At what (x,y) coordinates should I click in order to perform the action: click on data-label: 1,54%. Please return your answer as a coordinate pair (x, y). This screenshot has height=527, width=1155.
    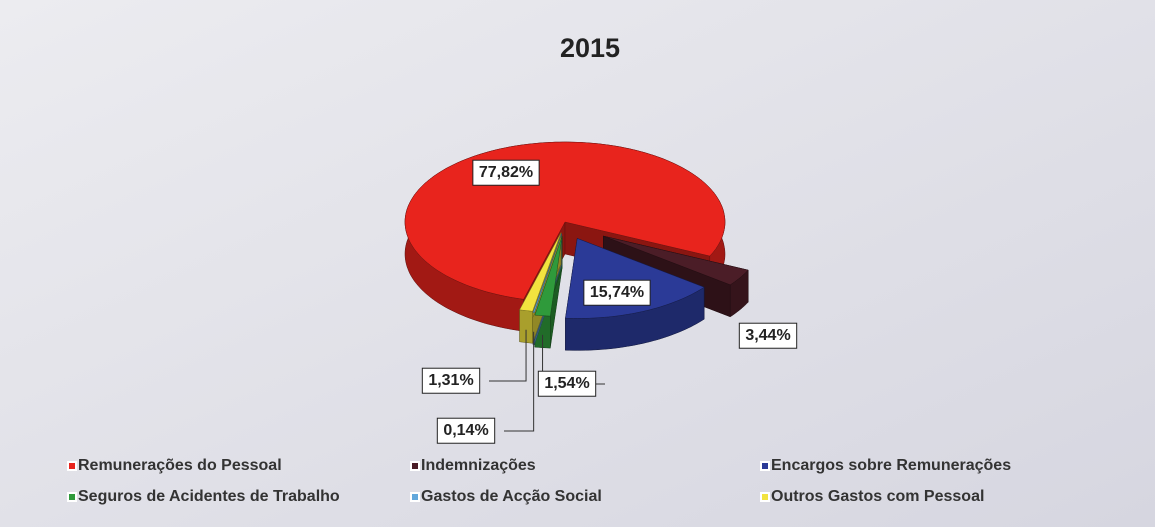
    Looking at the image, I should click on (566, 383).